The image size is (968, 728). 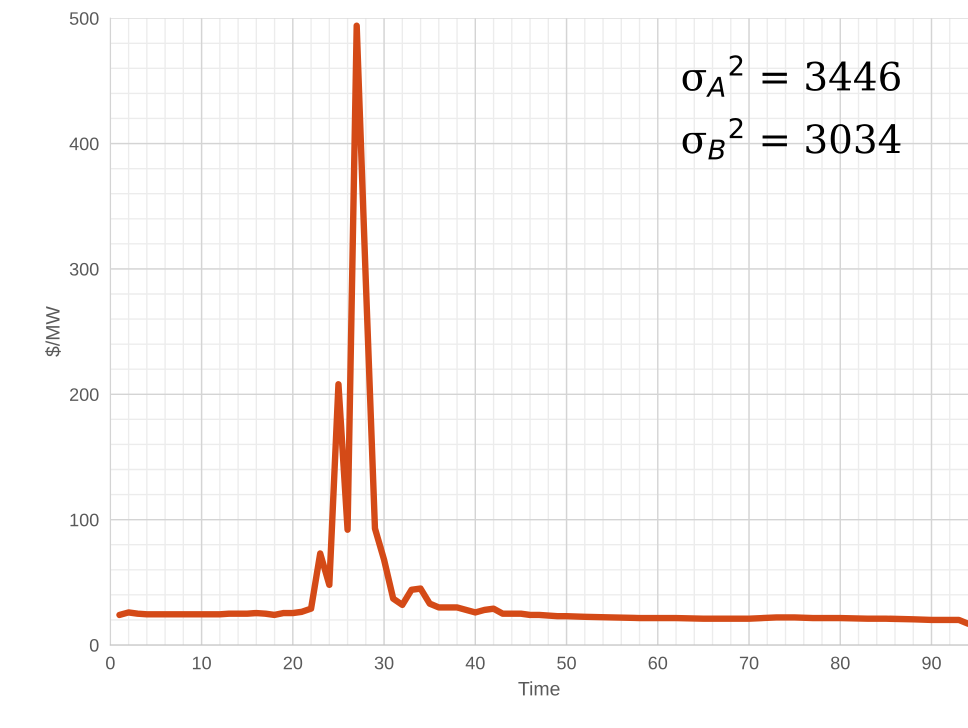 What do you see at coordinates (791, 76) in the screenshot?
I see `annotation: σ$_{A}$$^{2}$ = 3446` at bounding box center [791, 76].